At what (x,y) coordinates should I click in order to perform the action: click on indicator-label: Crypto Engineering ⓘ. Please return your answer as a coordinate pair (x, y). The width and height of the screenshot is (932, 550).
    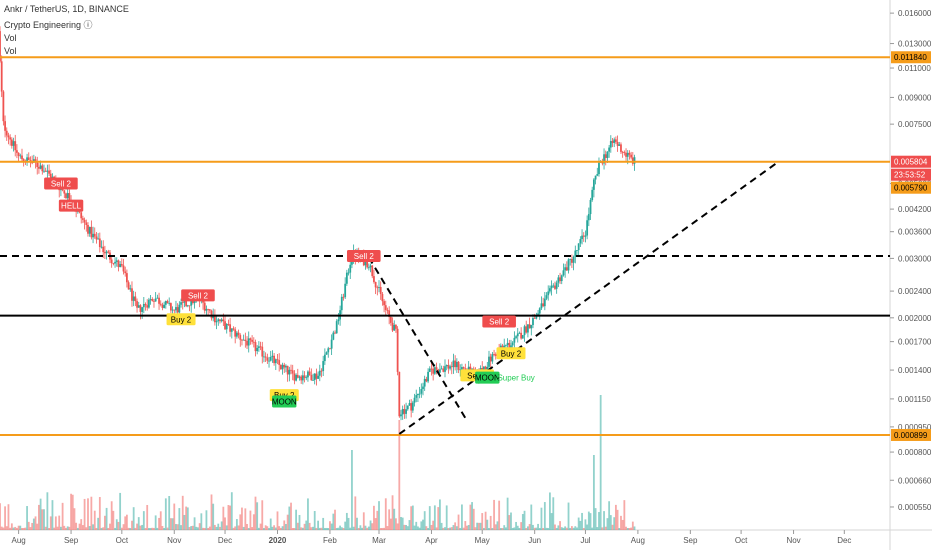
    Looking at the image, I should click on (48, 25).